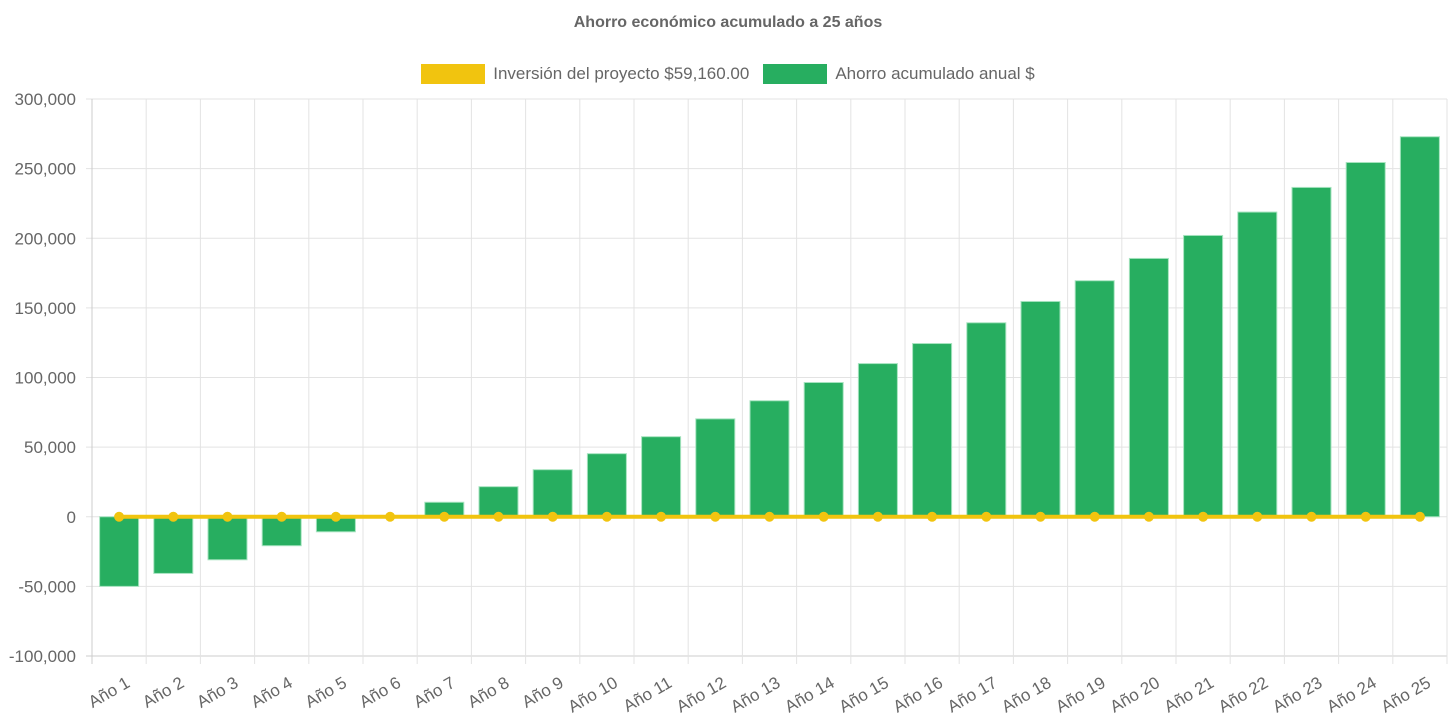  What do you see at coordinates (227, 538) in the screenshot?
I see `bar-año-3` at bounding box center [227, 538].